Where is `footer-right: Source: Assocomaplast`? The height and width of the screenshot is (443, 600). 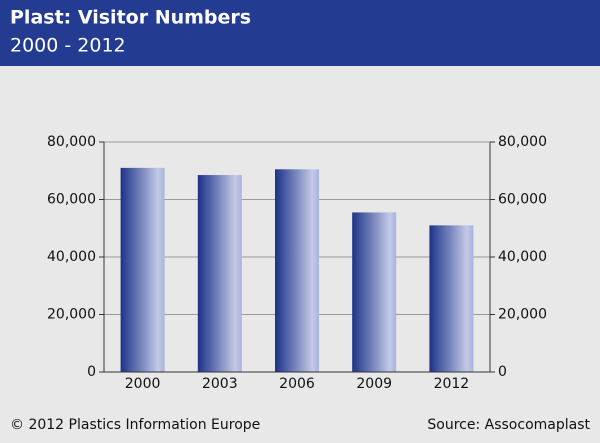
footer-right: Source: Assocomaplast is located at coordinates (508, 425).